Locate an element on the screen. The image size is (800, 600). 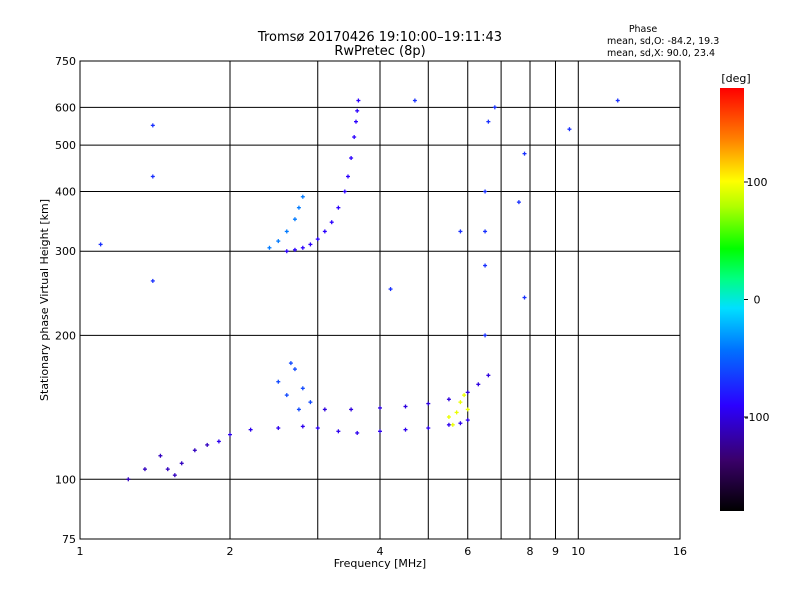
y-tick-label: 400 is located at coordinates (65, 191).